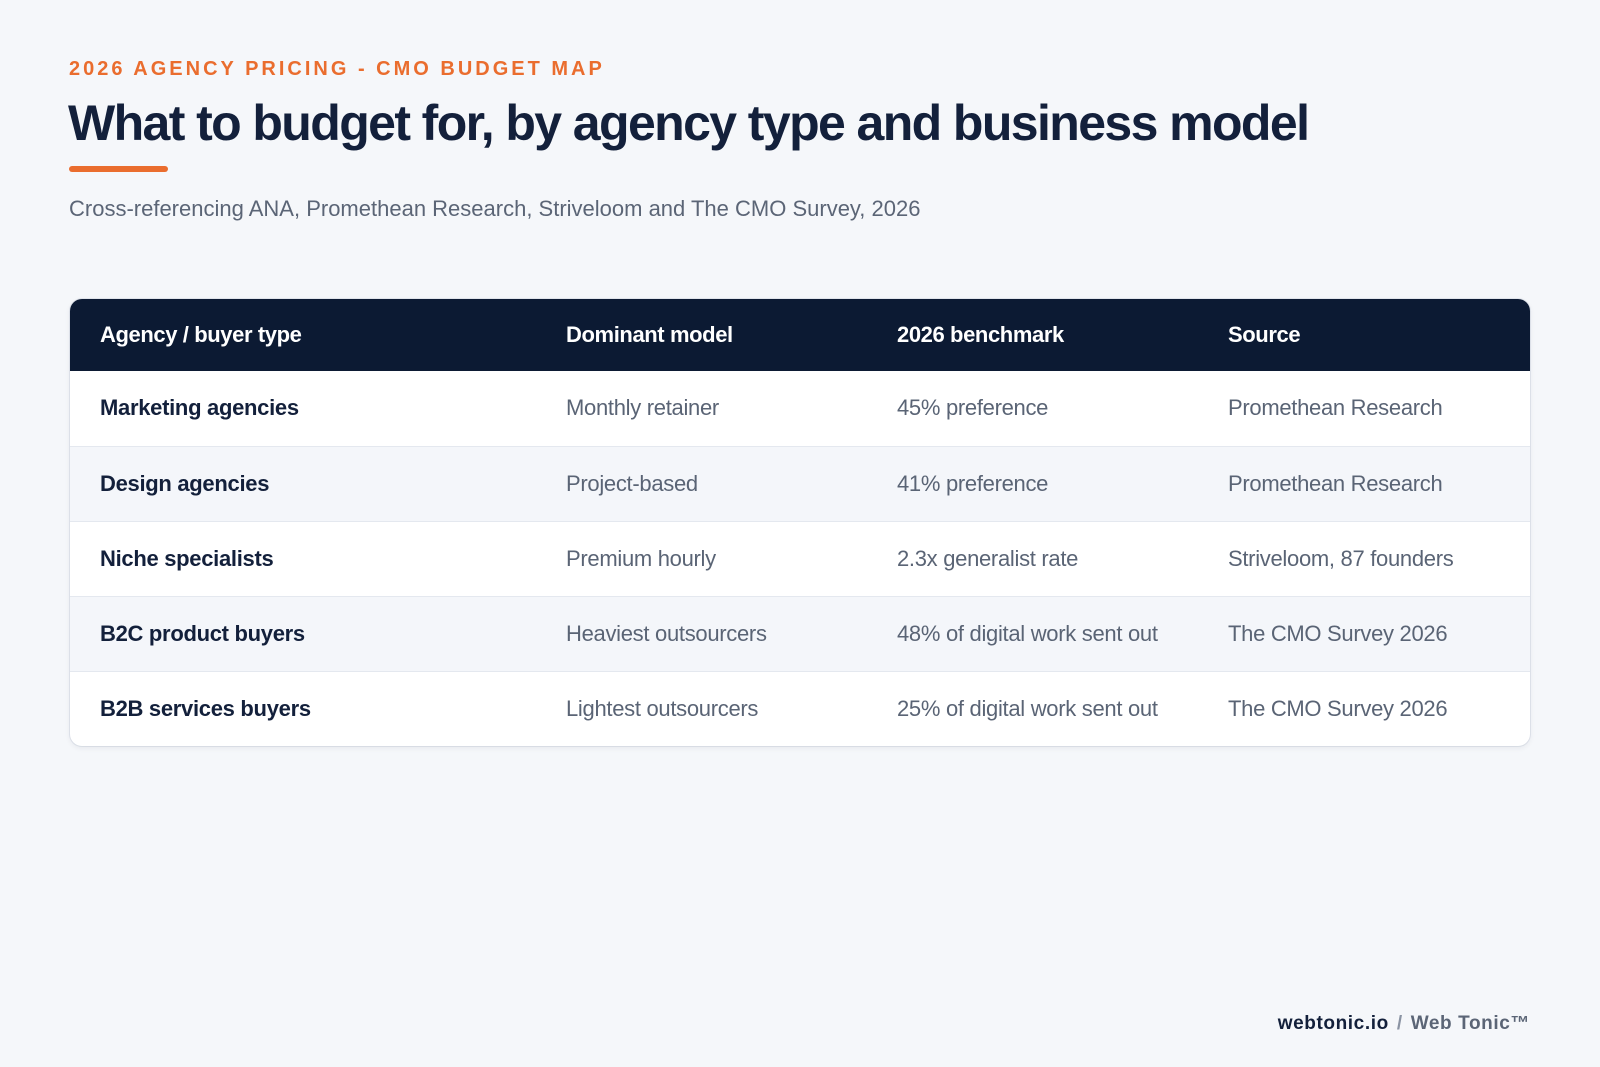 Image resolution: width=1600 pixels, height=1067 pixels. I want to click on cell-agency-type: Marketing agencies, so click(199, 408).